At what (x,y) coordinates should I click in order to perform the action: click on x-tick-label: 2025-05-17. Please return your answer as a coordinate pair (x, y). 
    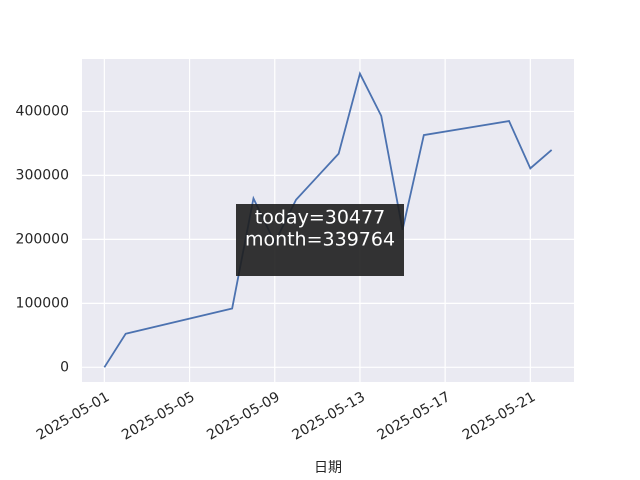
    Looking at the image, I should click on (414, 416).